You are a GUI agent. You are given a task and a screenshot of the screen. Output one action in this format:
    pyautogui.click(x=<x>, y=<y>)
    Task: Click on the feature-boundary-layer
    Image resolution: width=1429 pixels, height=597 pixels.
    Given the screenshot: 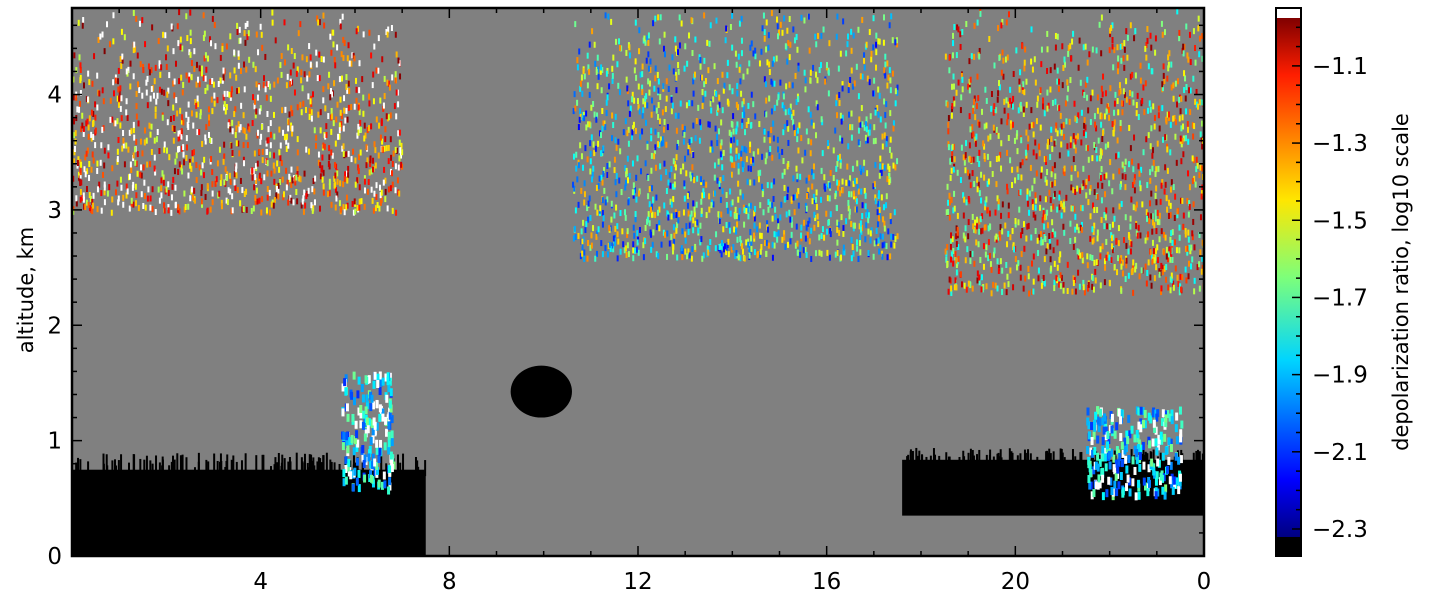 What is the action you would take?
    pyautogui.click(x=1053, y=487)
    